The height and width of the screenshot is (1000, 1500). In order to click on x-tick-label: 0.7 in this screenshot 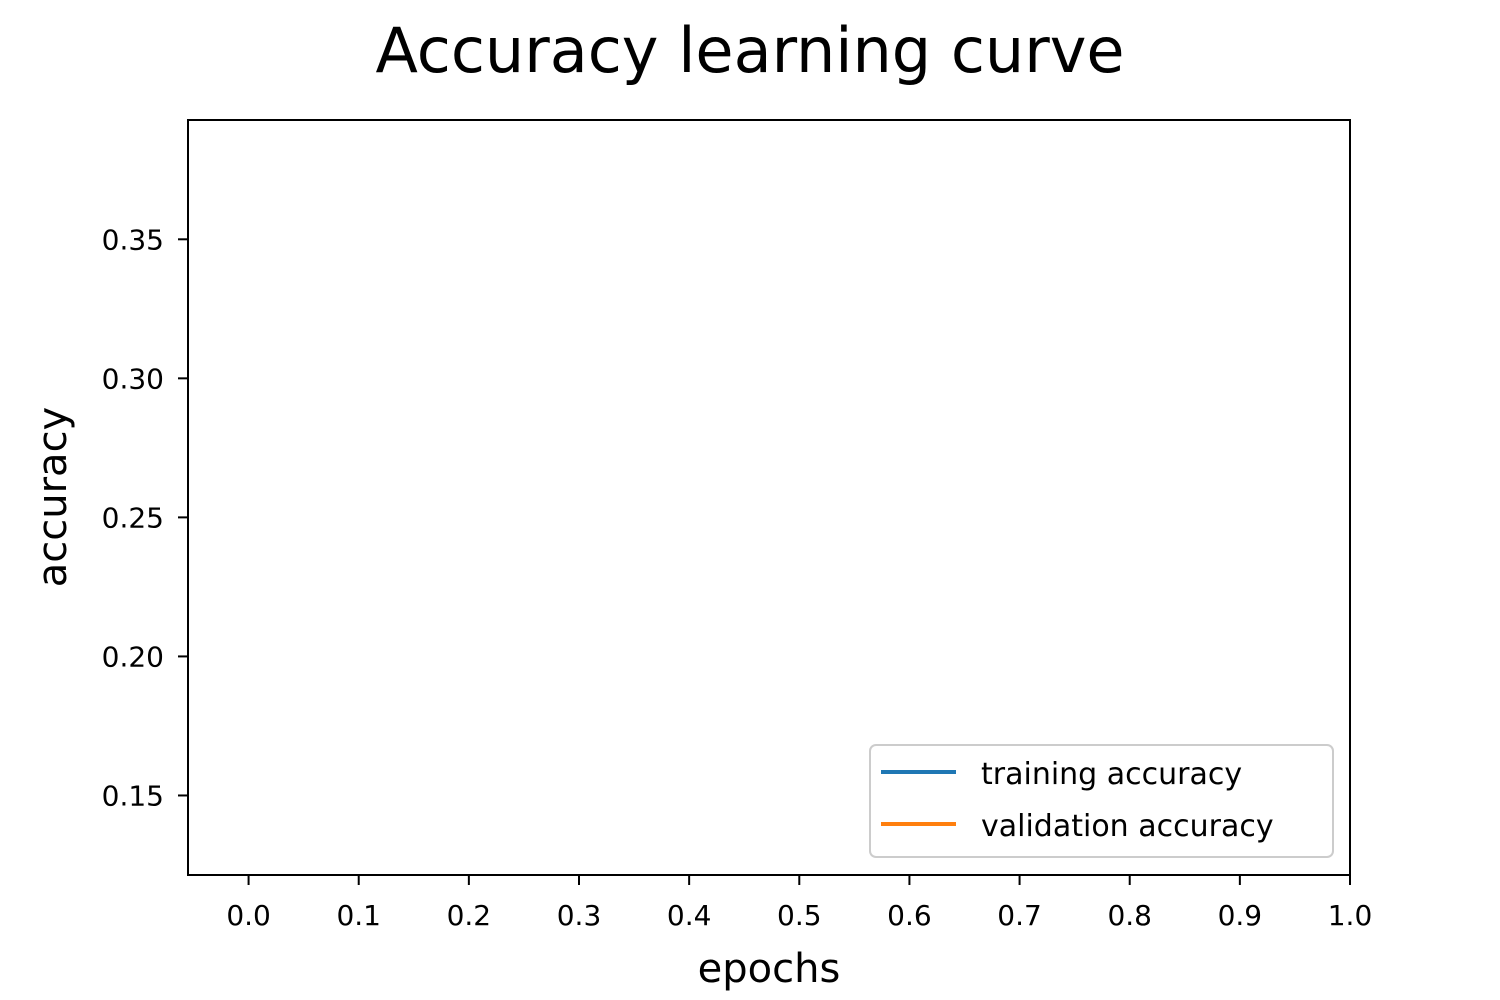, I will do `click(1019, 915)`.